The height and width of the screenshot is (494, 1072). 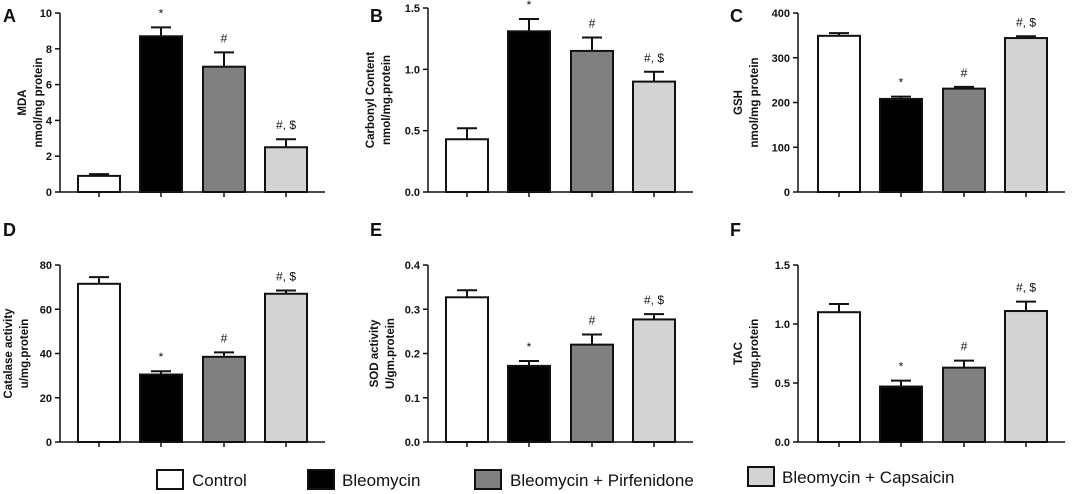 I want to click on chart-panel-c: C GSH nmol/mg protein 0 100 200 300 400 * # #, $, so click(x=897, y=102).